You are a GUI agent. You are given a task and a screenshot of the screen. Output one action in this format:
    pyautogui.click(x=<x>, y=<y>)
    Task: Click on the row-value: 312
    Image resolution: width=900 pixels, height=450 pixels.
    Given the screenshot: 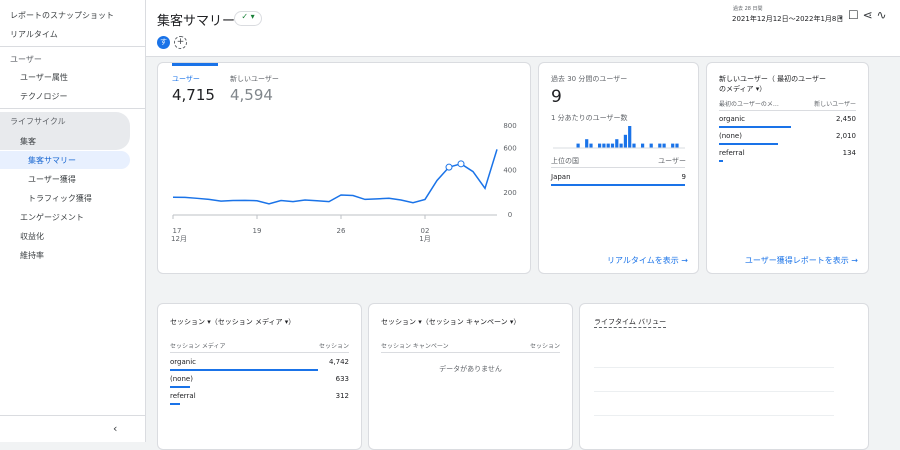 What is the action you would take?
    pyautogui.click(x=342, y=396)
    